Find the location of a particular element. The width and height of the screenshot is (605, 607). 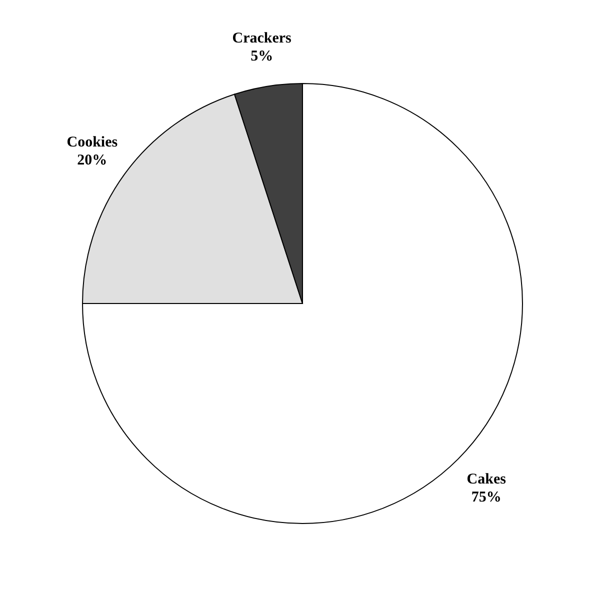

slice-label: Cookies is located at coordinates (92, 142).